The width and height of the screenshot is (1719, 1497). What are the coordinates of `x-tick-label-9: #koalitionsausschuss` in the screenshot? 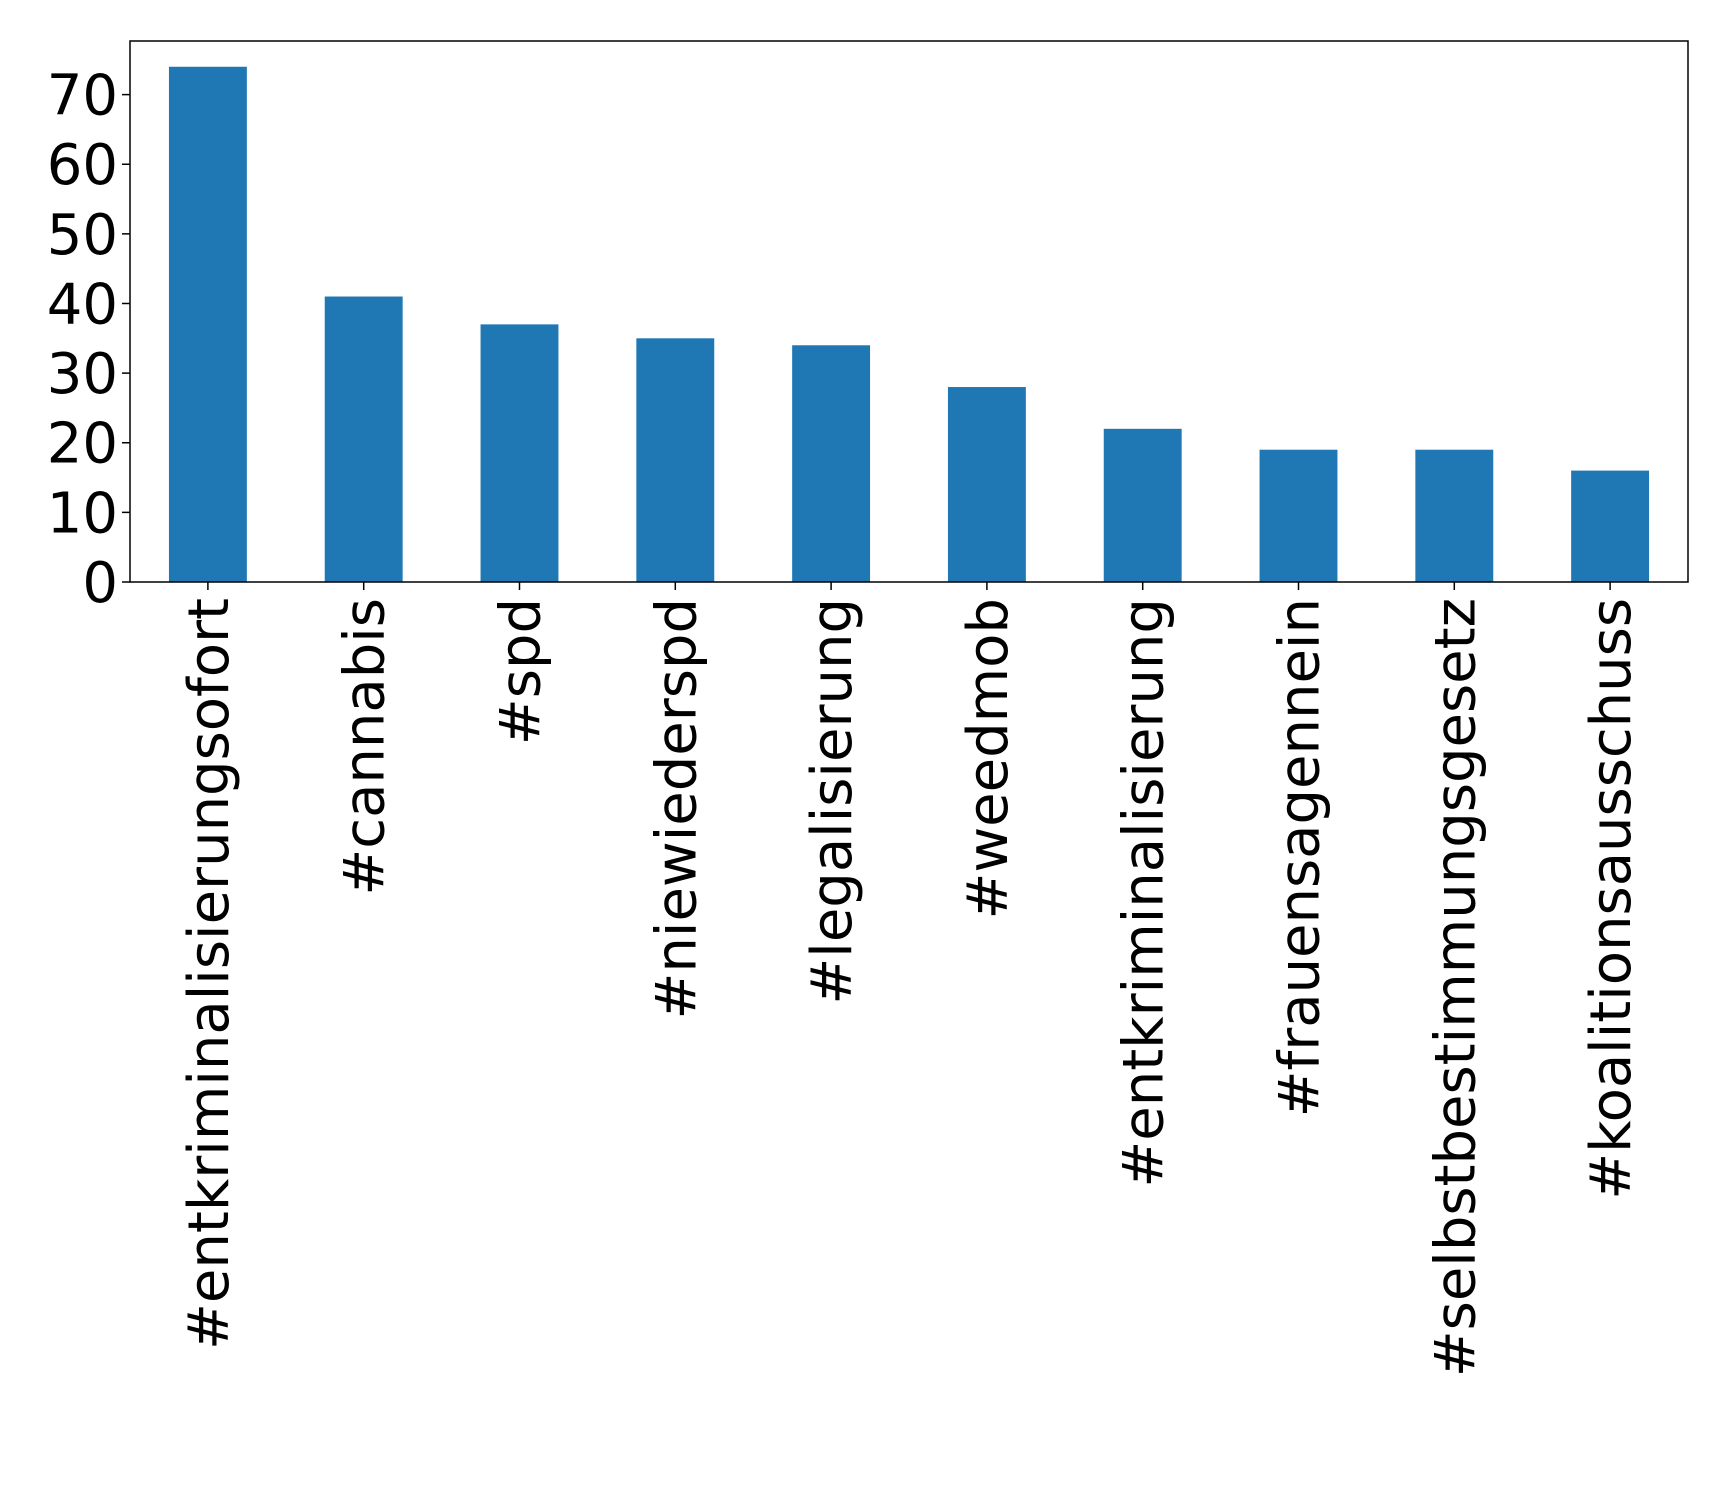 It's located at (1611, 899).